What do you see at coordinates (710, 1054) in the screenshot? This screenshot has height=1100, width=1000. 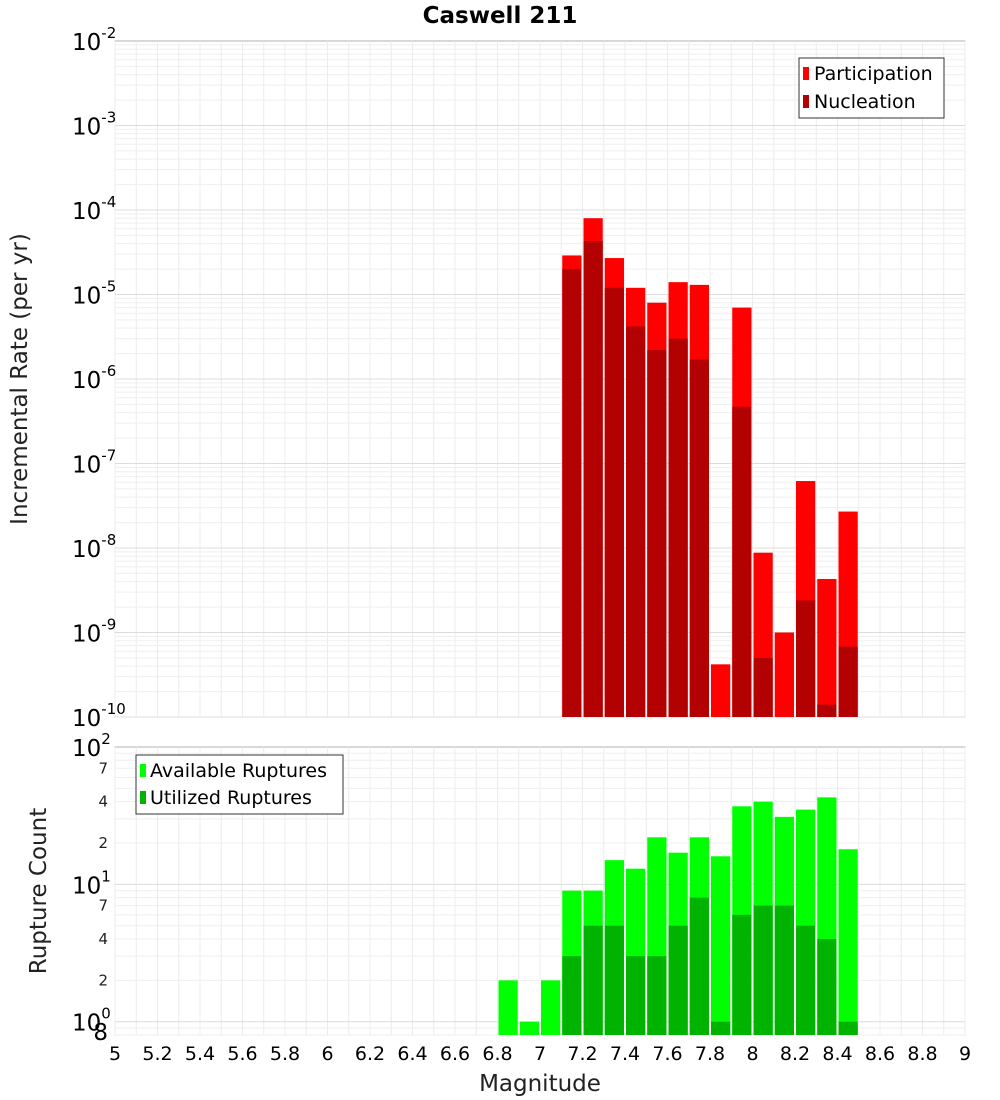 I see `x-tick-label: 7.8` at bounding box center [710, 1054].